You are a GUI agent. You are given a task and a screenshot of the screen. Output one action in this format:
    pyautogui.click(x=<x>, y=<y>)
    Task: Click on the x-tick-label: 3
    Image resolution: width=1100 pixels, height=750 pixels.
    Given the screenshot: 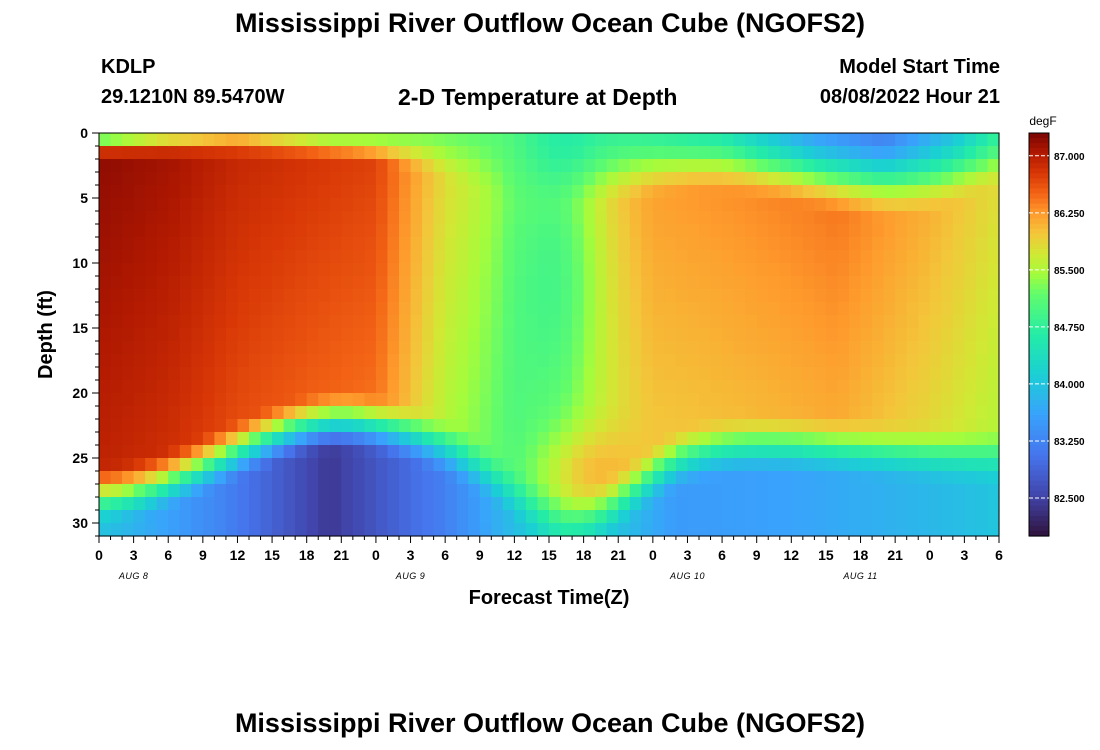 What is the action you would take?
    pyautogui.click(x=134, y=555)
    